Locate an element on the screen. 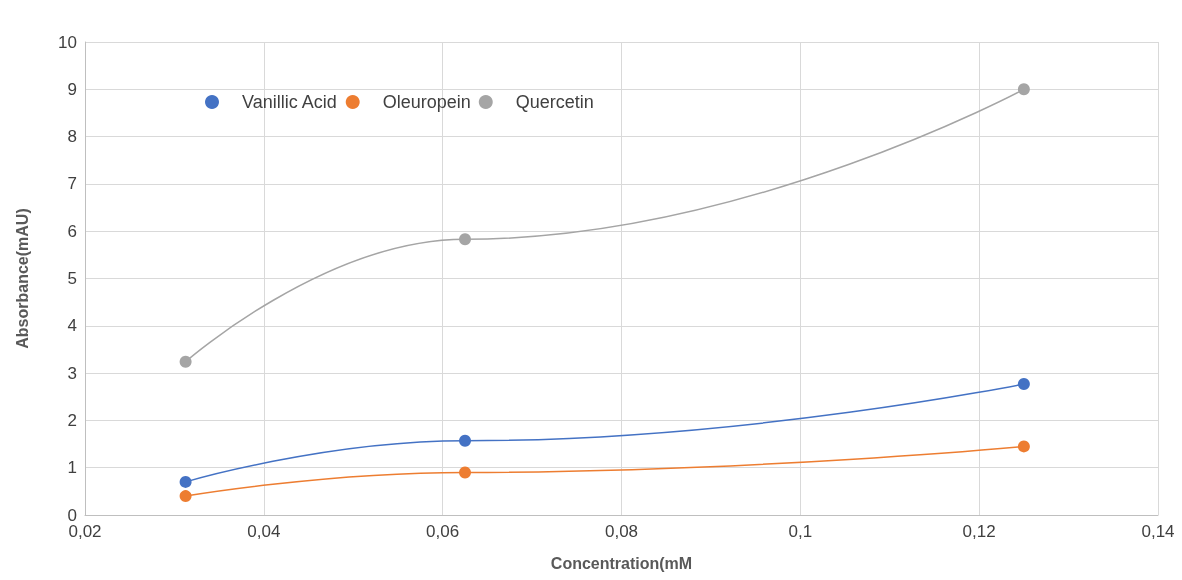  y-axis-title: Absorbance(mAU) is located at coordinates (22, 278).